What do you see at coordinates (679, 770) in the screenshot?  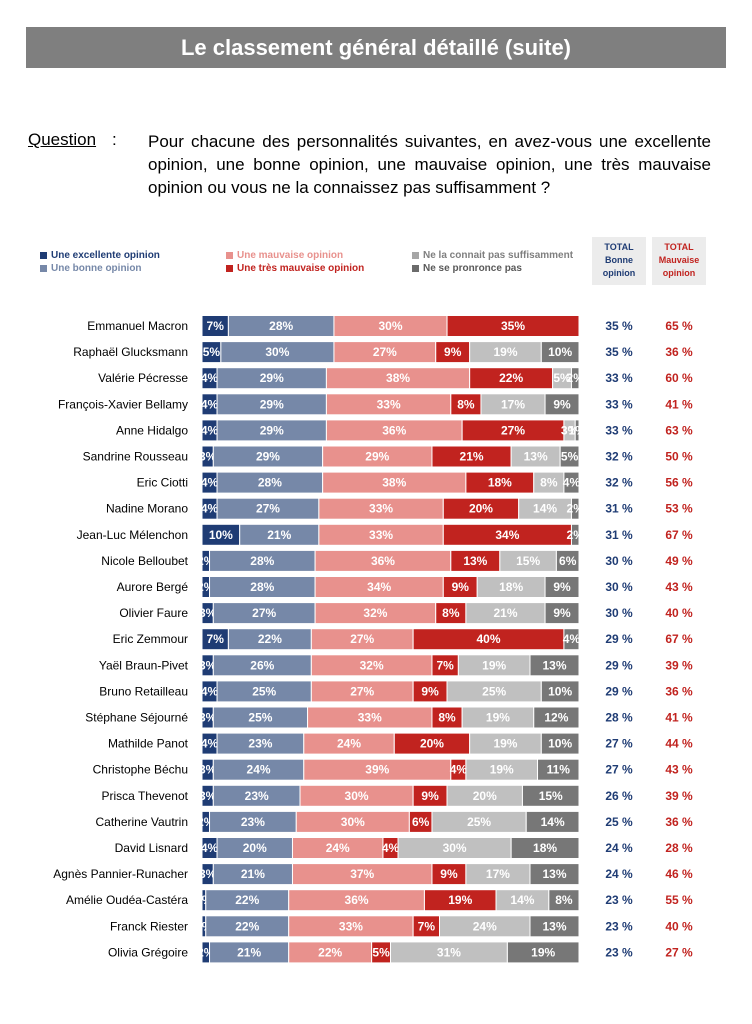 I see `total-bad-value: 43 %` at bounding box center [679, 770].